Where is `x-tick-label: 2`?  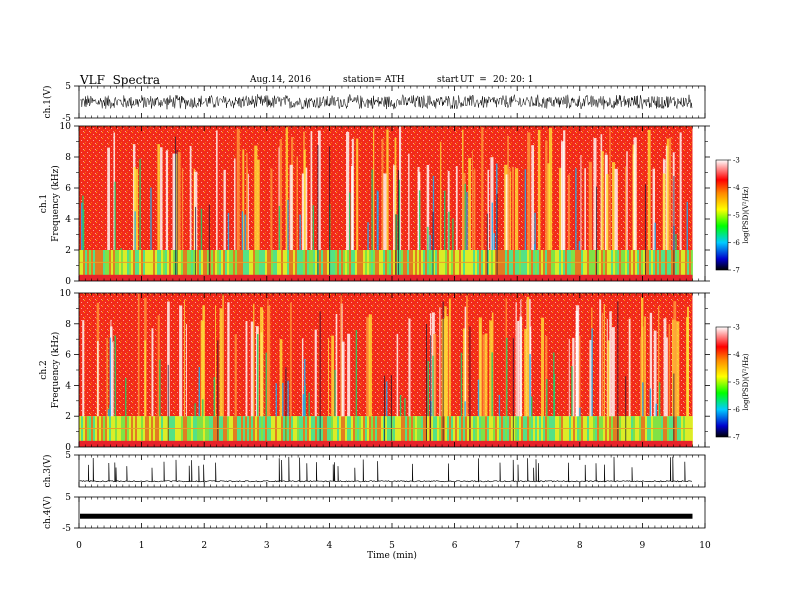
x-tick-label: 2 is located at coordinates (204, 546).